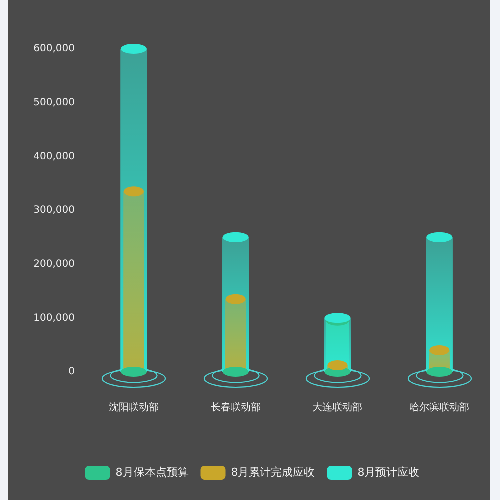 This screenshot has width=500, height=500. What do you see at coordinates (235, 408) in the screenshot?
I see `x-tick-label: 长春联动部` at bounding box center [235, 408].